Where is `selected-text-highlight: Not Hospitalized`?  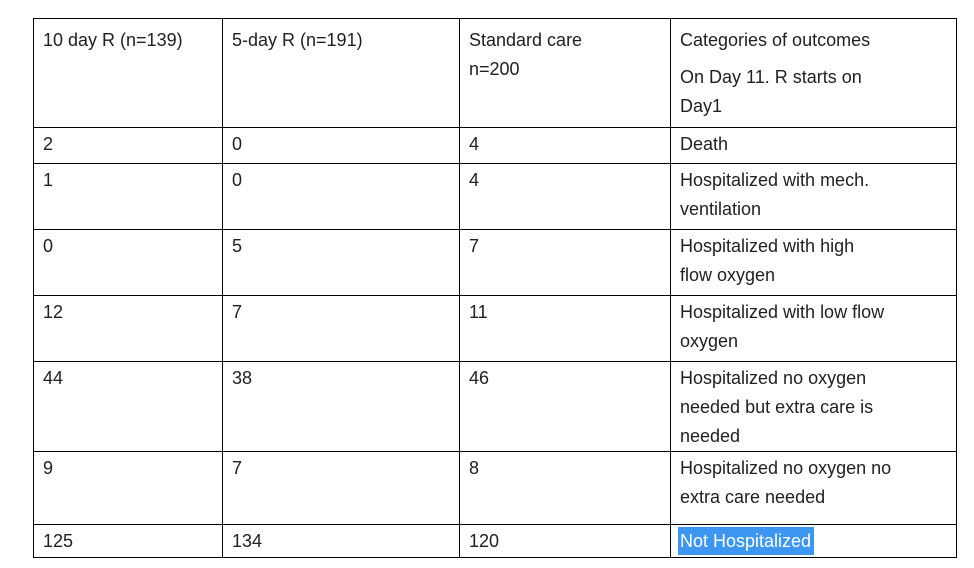
selected-text-highlight: Not Hospitalized is located at coordinates (746, 541).